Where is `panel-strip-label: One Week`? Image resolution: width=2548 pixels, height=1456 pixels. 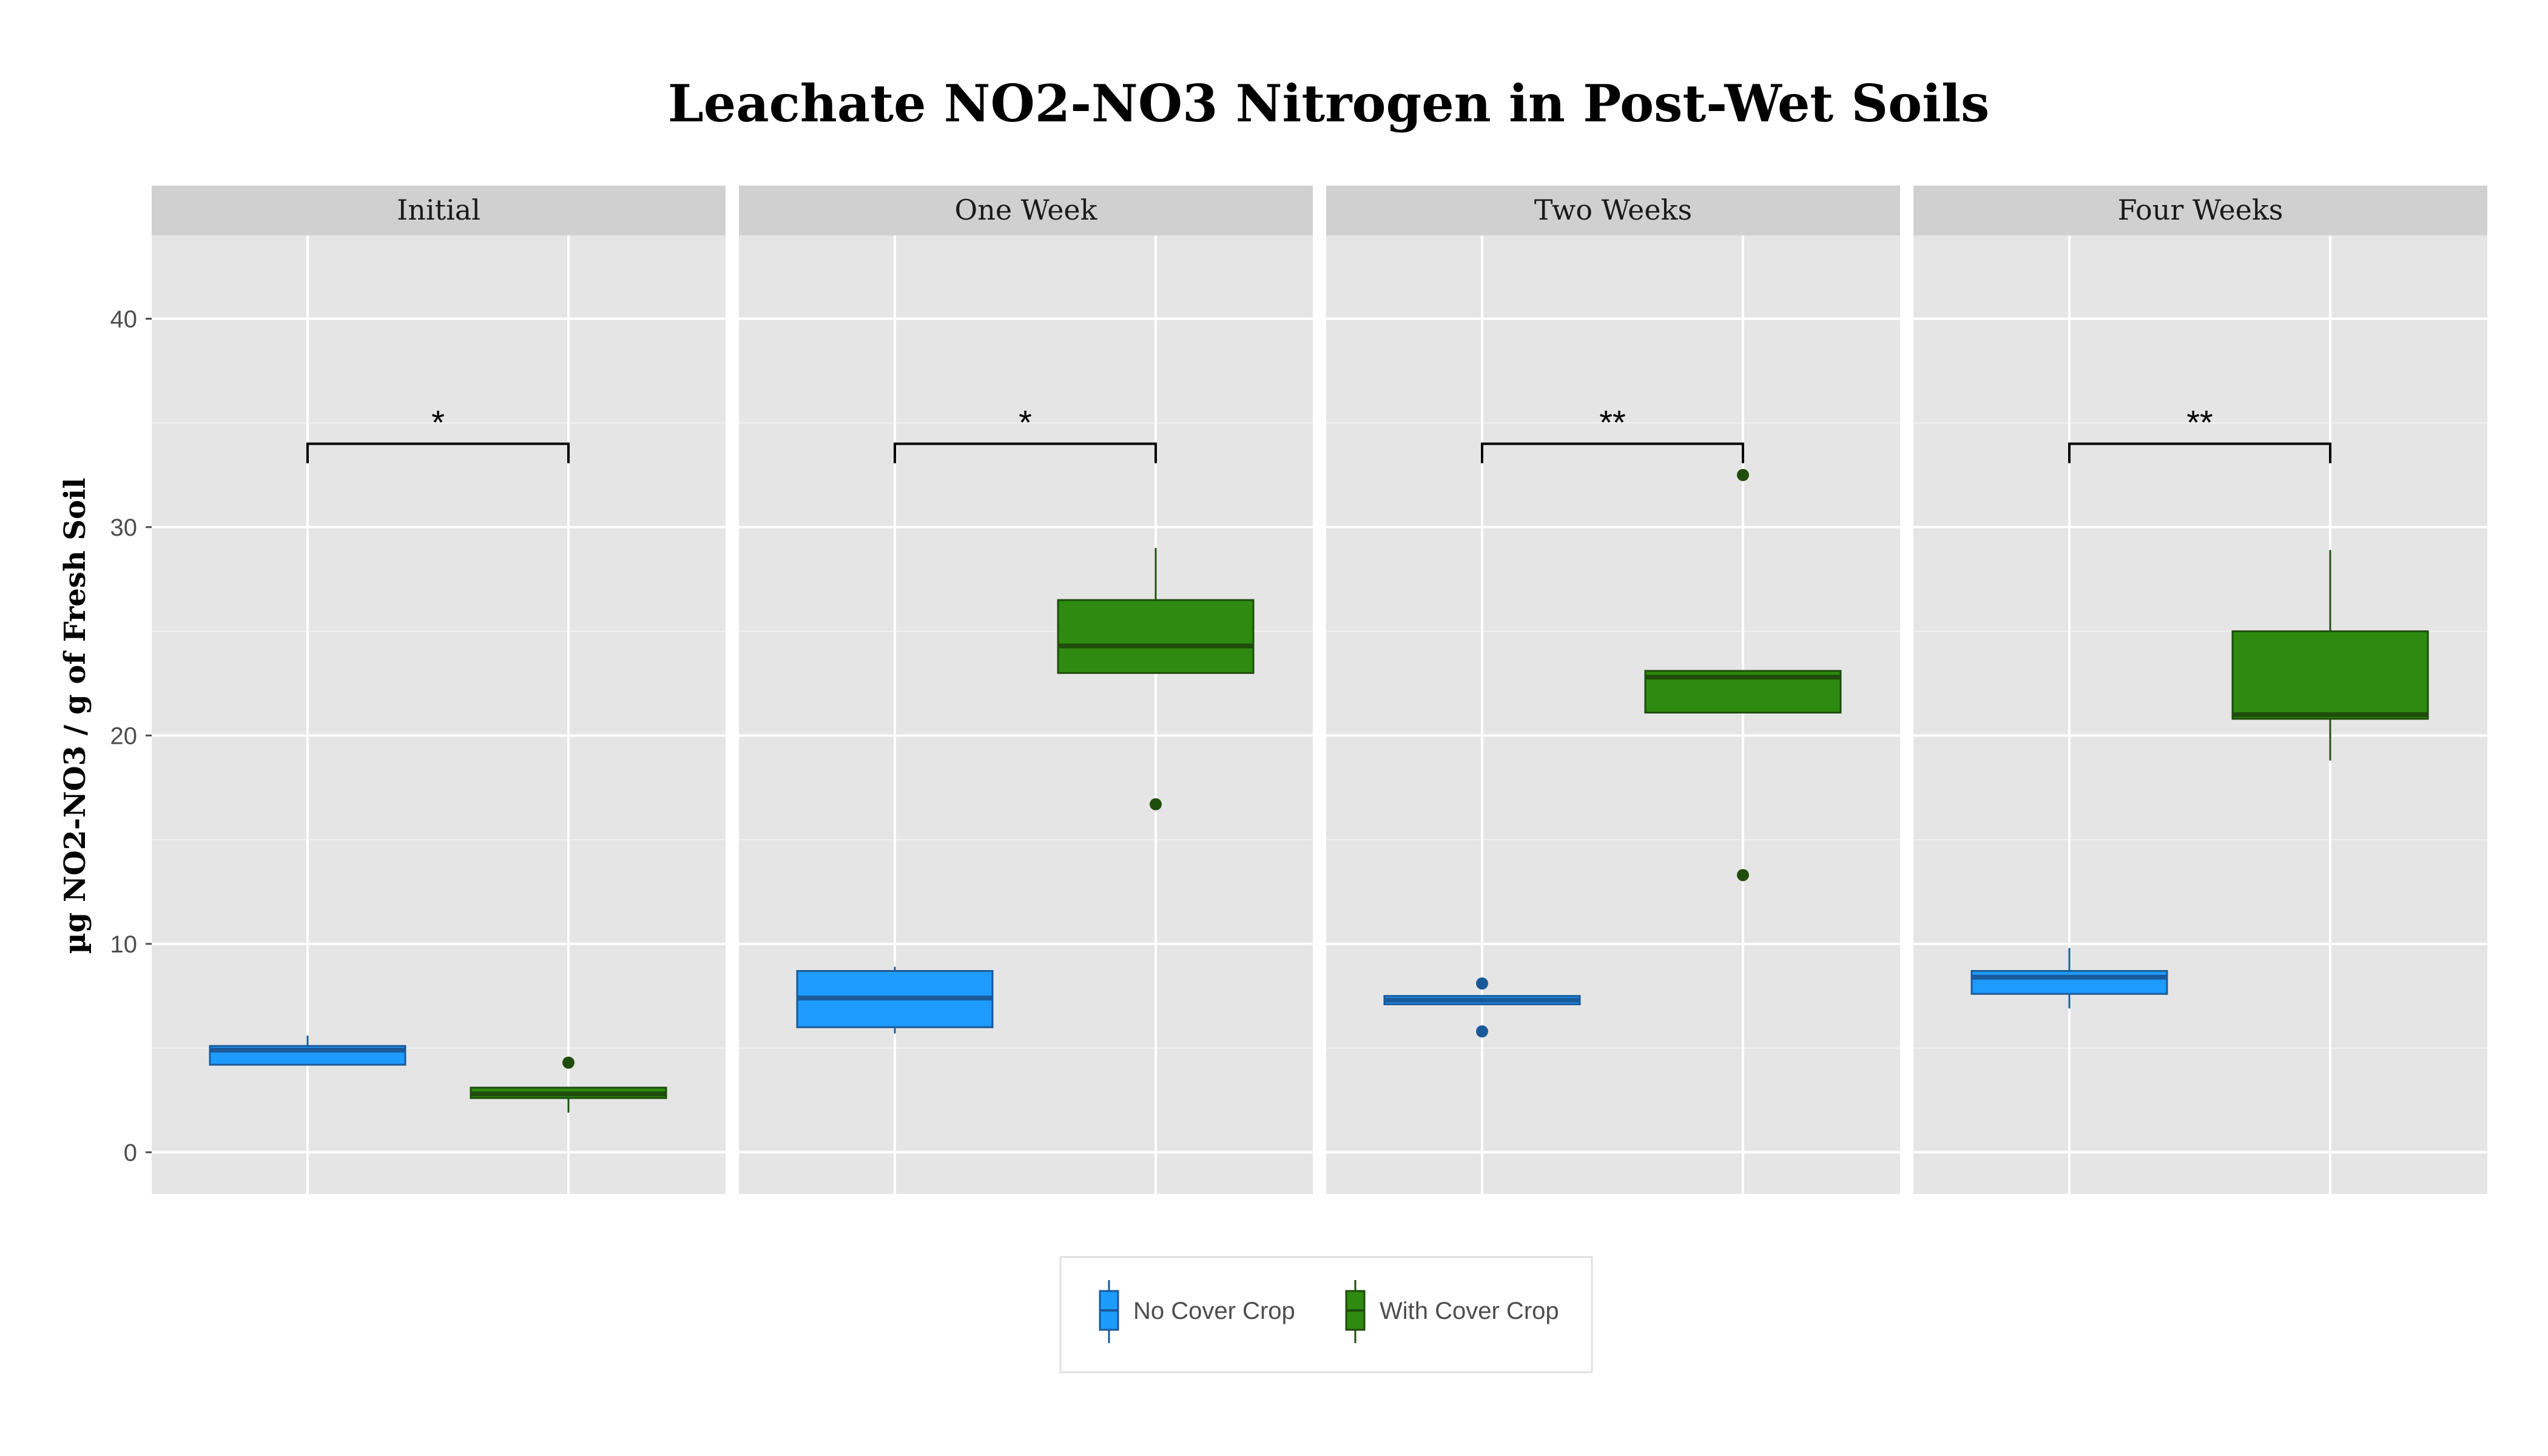
panel-strip-label: One Week is located at coordinates (1025, 210).